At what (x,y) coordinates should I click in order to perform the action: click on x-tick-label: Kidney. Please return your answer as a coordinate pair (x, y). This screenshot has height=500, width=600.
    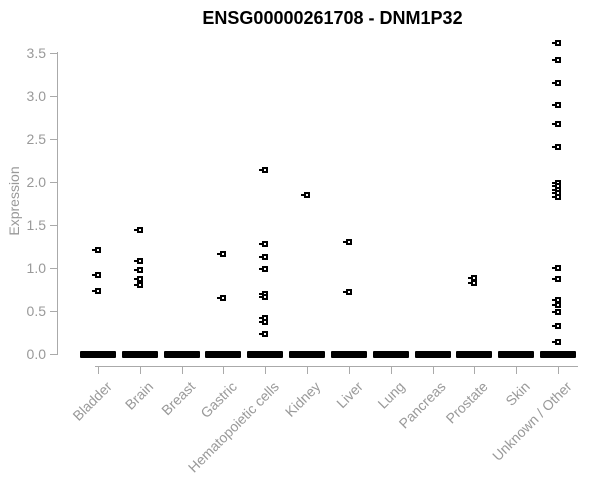
    Looking at the image, I should click on (303, 399).